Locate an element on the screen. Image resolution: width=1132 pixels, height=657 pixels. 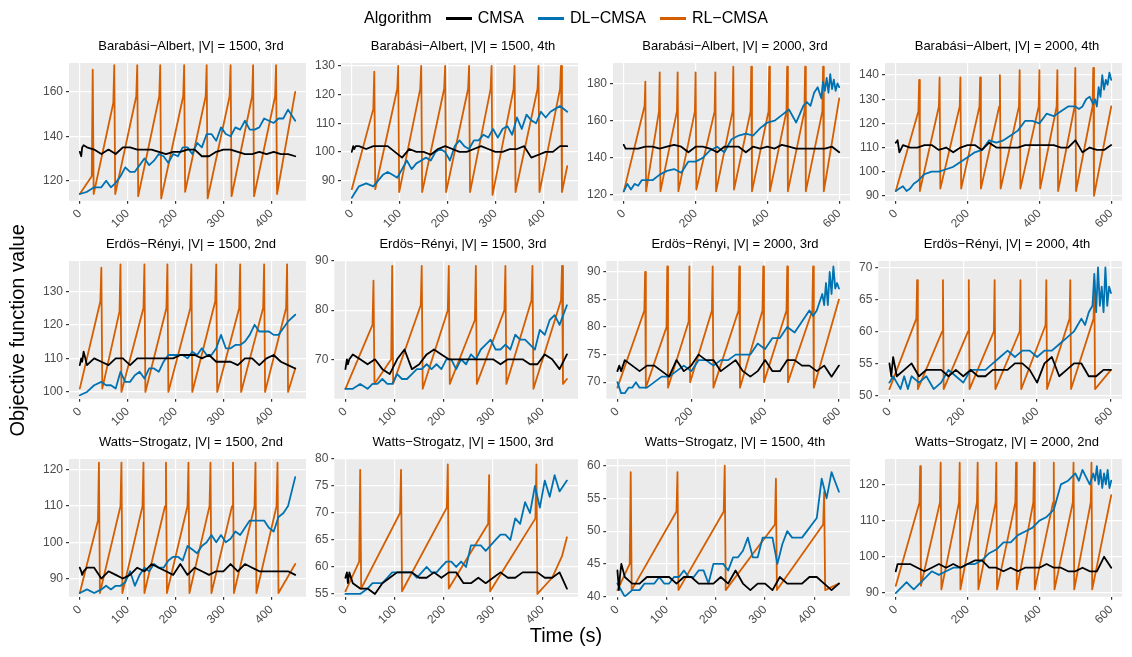
legend-label: RL−CMSA is located at coordinates (729, 18).